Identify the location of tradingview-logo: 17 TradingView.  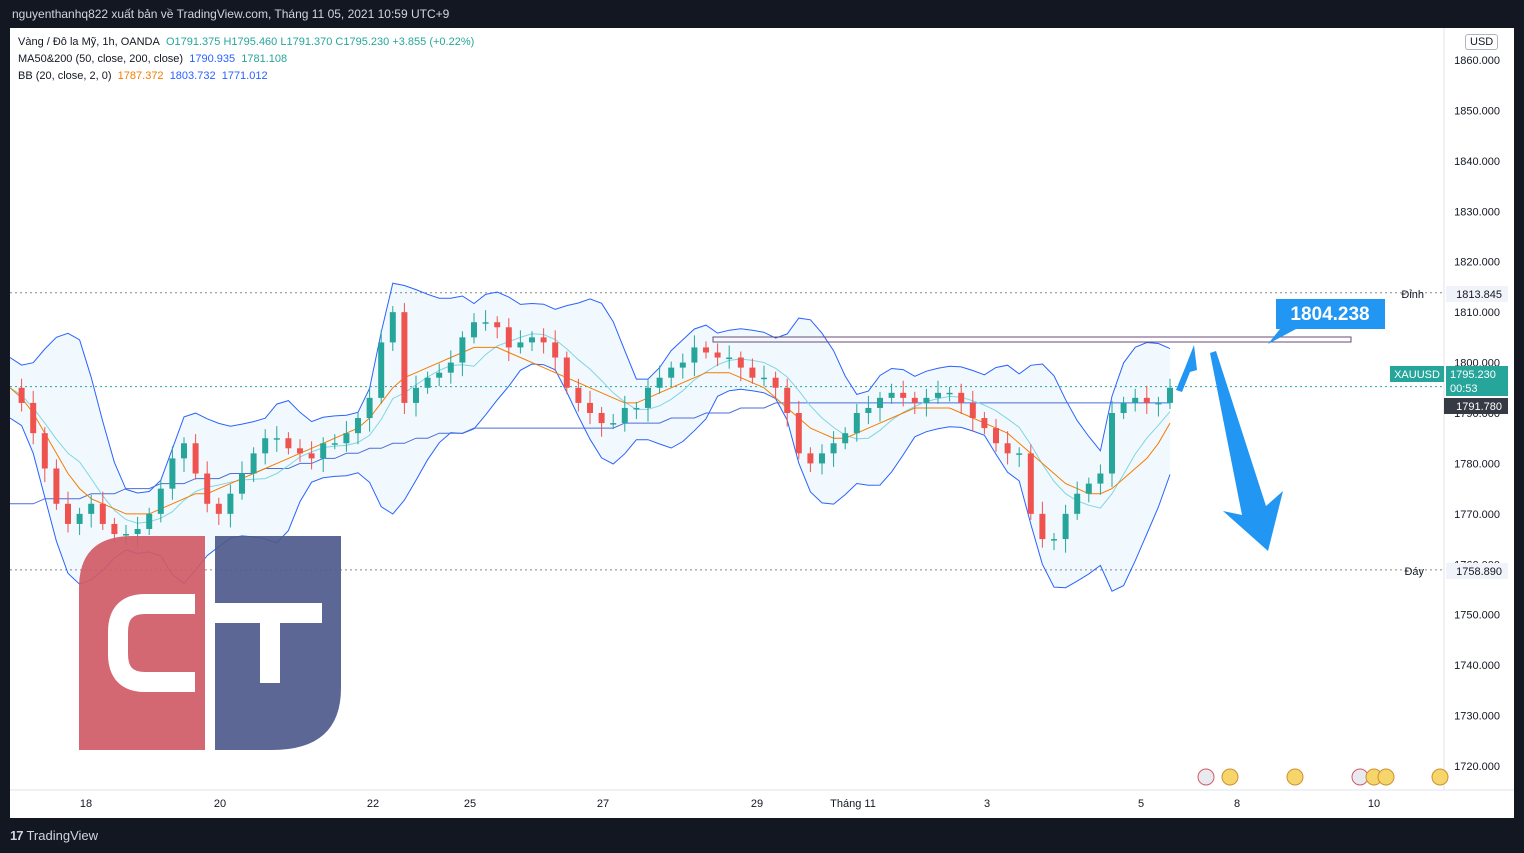
(54, 835).